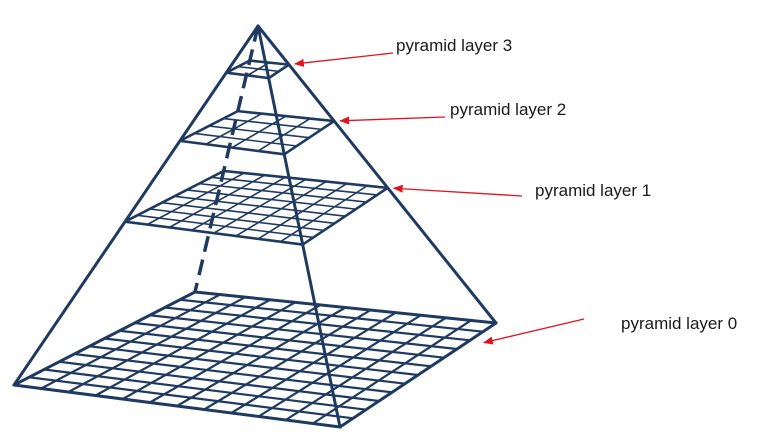 The height and width of the screenshot is (440, 782). I want to click on pyramid-edge-front, so click(299, 226).